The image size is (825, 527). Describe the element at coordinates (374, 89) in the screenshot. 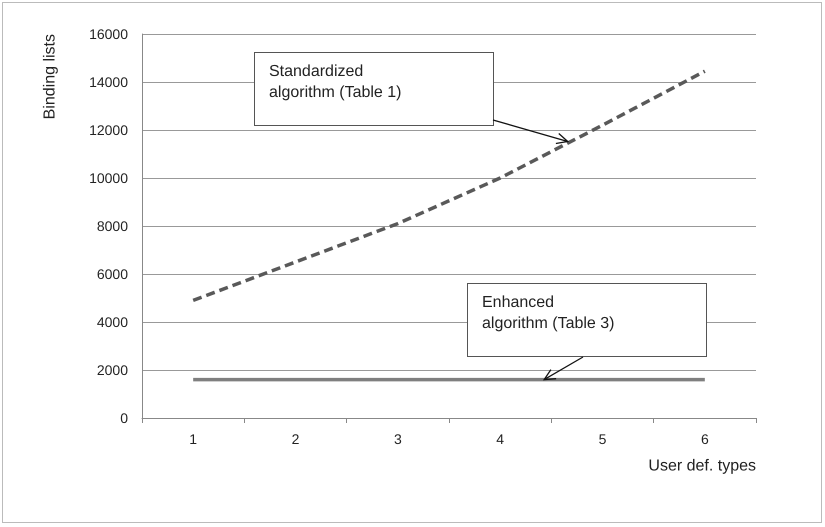

I see `callout-box: Standardized algorithm (Table 1)` at that location.